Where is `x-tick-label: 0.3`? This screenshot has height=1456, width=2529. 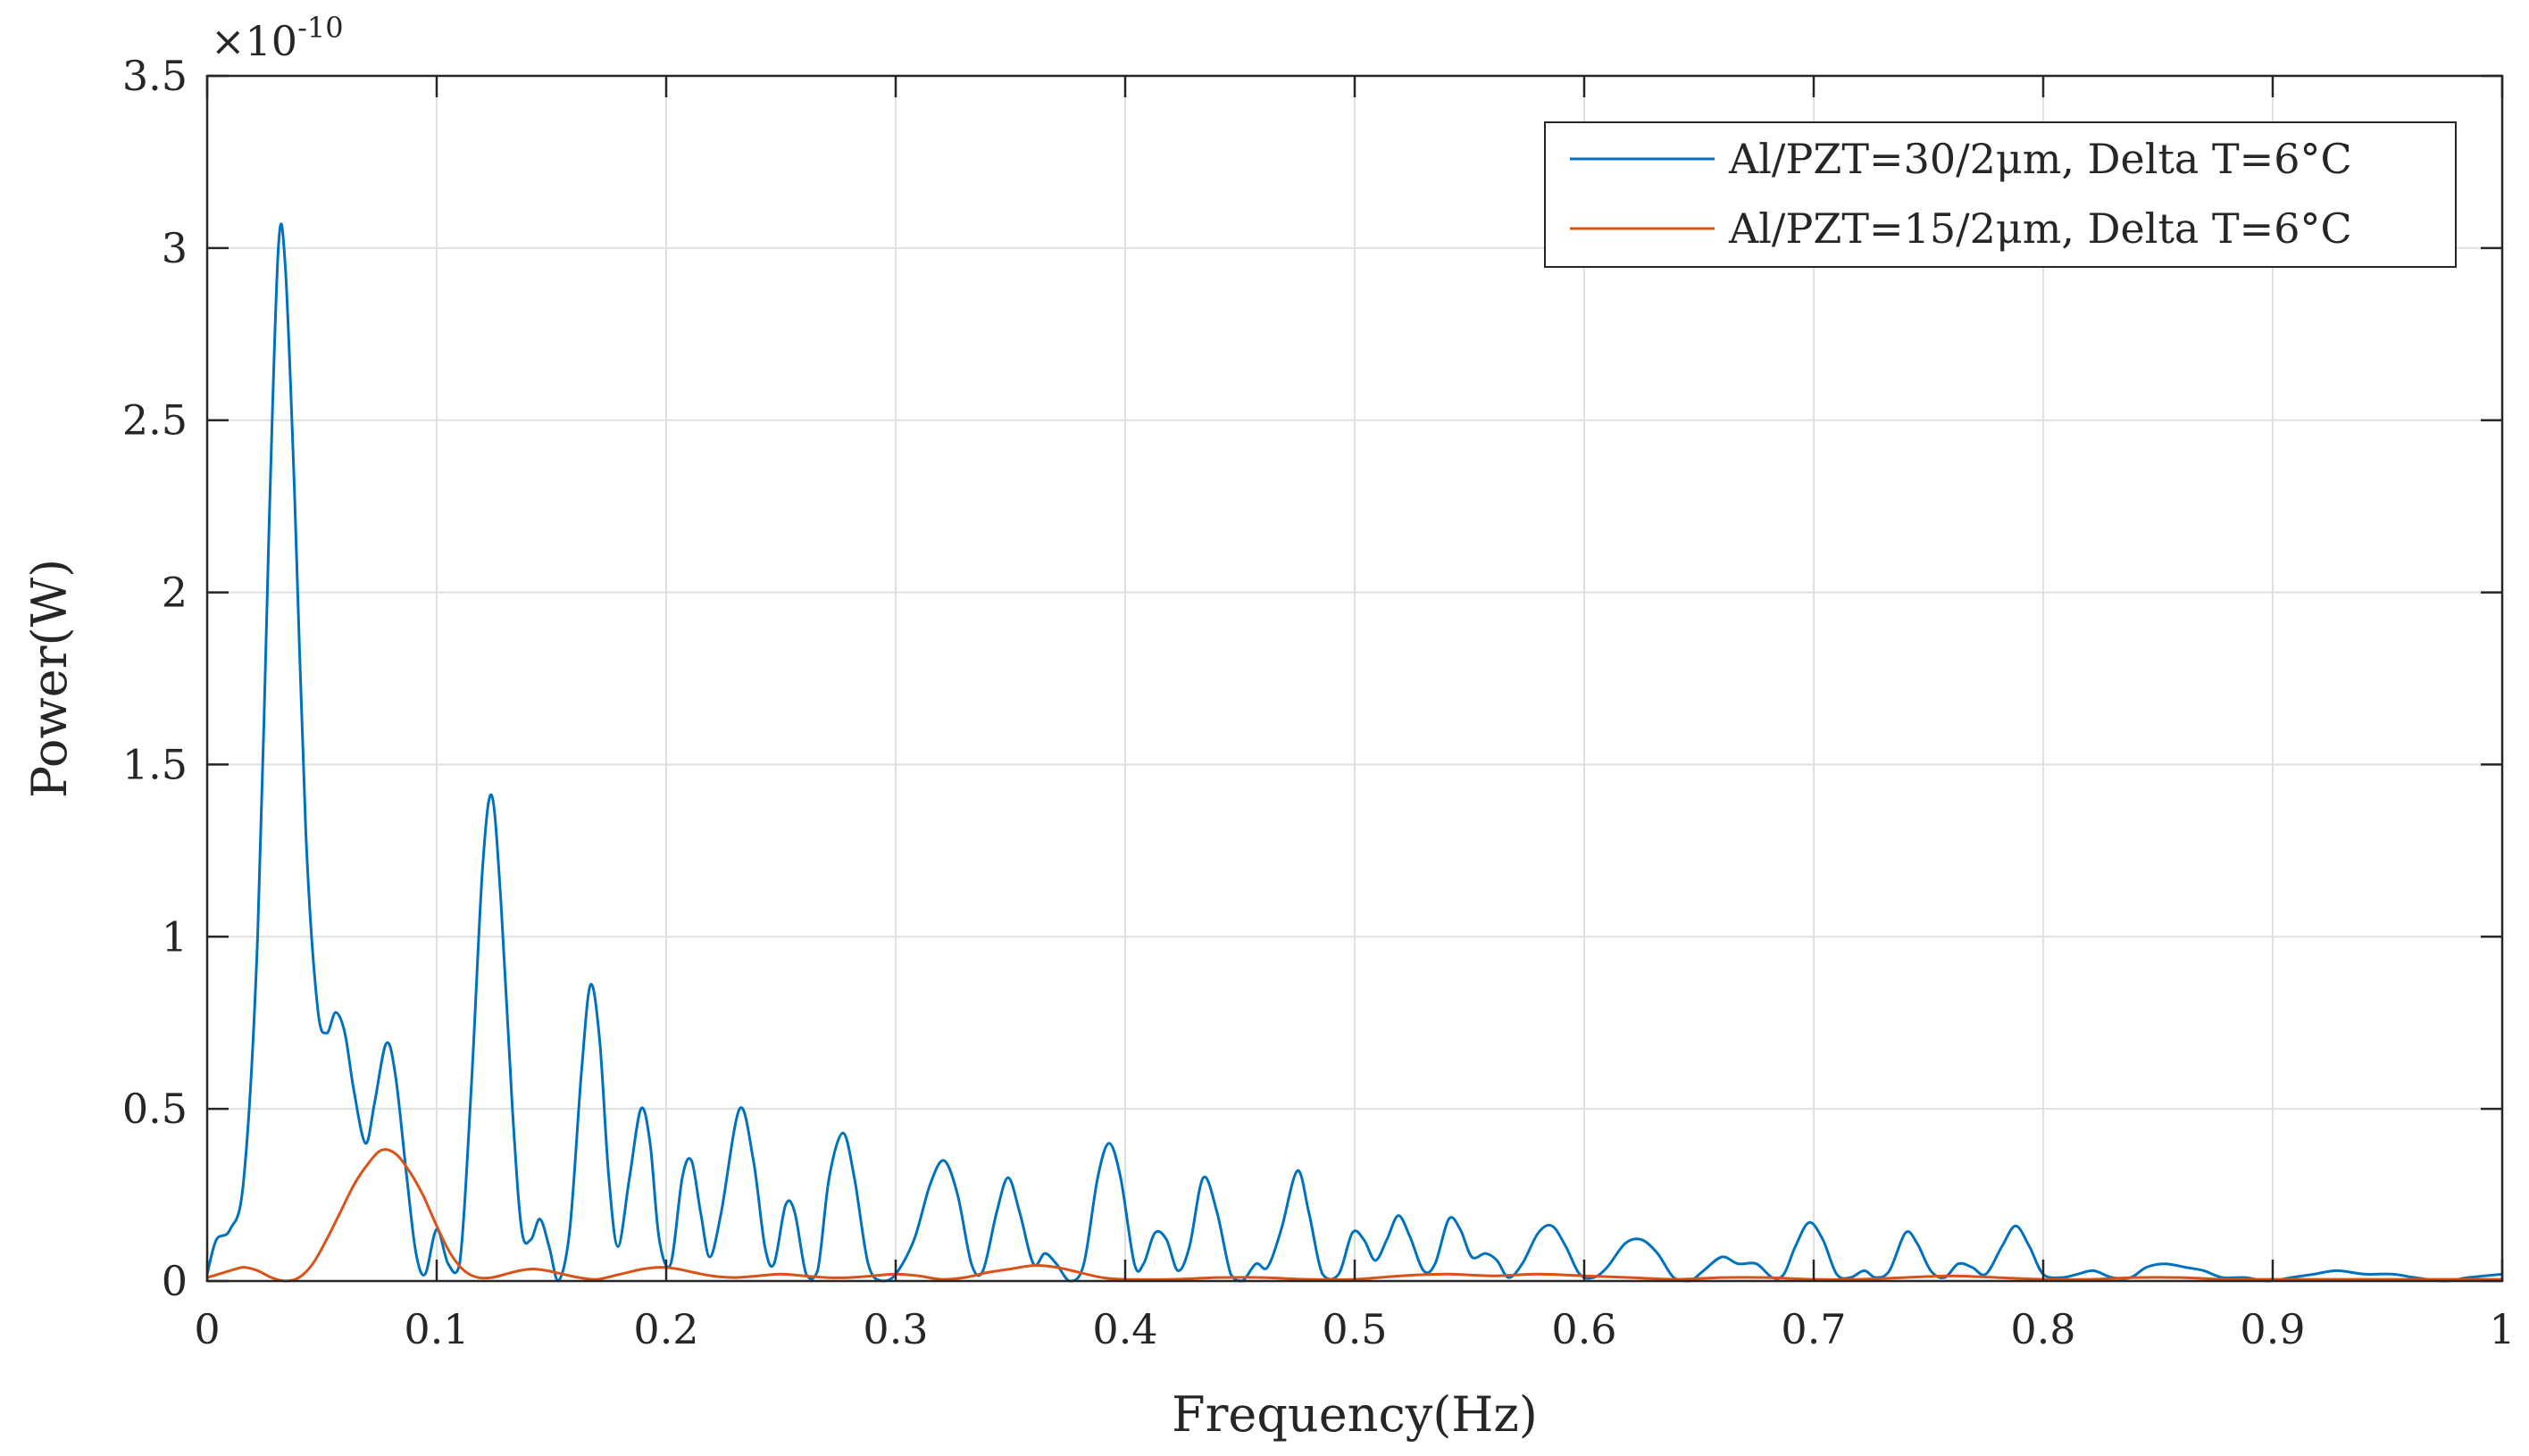 x-tick-label: 0.3 is located at coordinates (895, 1329).